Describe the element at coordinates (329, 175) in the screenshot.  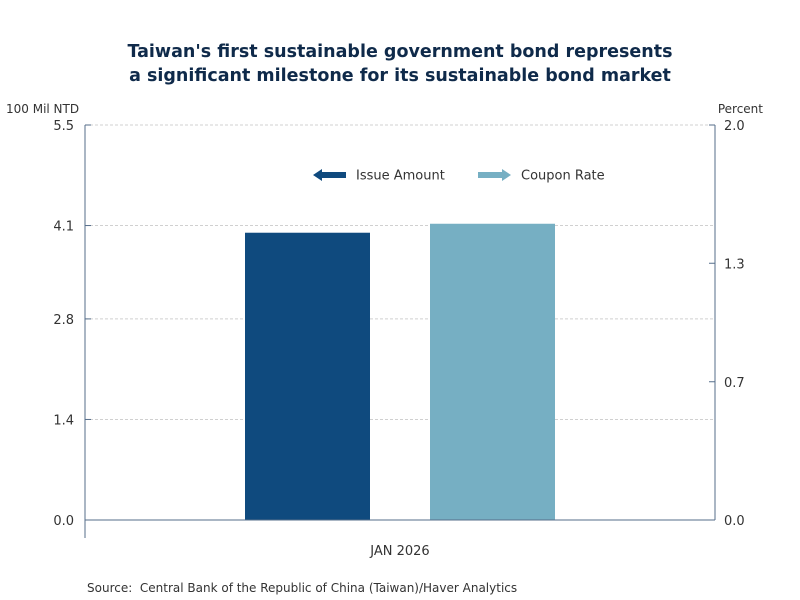
I see `legend-arrow-left-icon` at that location.